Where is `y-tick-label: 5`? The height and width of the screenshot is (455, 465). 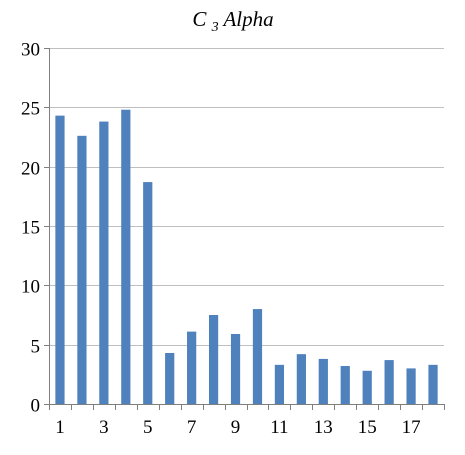 y-tick-label: 5 is located at coordinates (36, 347).